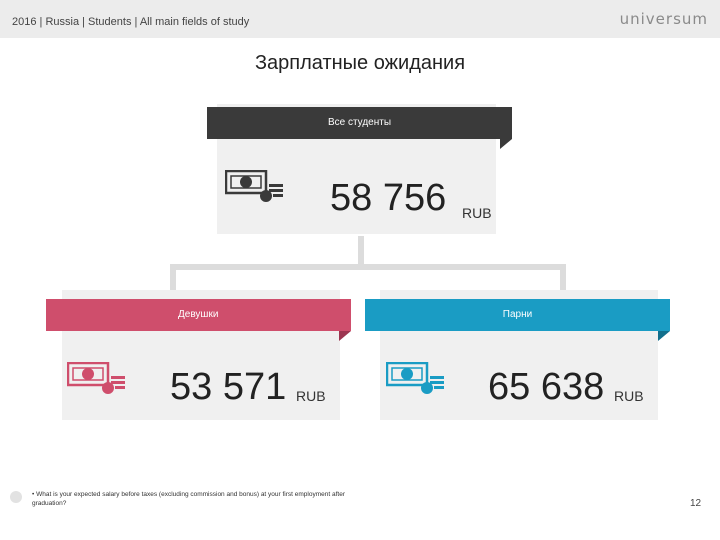 The image size is (720, 540). What do you see at coordinates (663, 19) in the screenshot?
I see `universum-logo: universum` at bounding box center [663, 19].